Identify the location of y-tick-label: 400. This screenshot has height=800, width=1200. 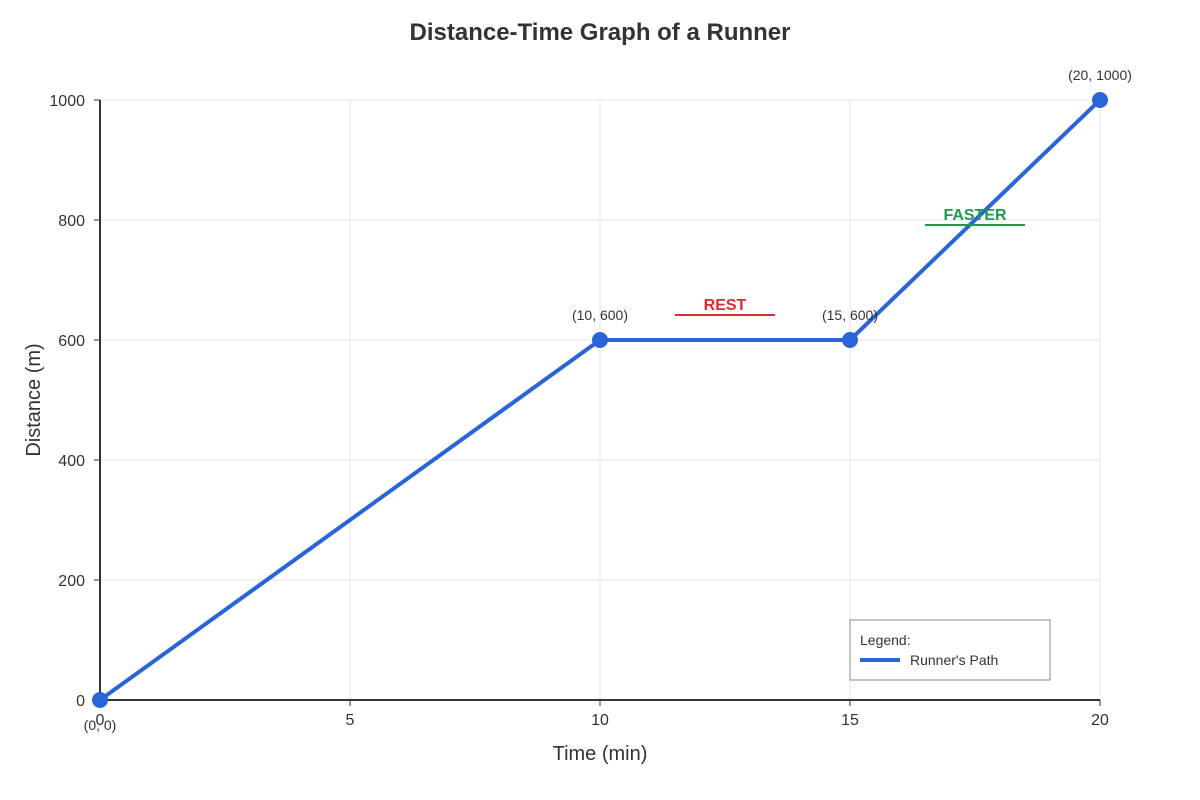
(71, 461).